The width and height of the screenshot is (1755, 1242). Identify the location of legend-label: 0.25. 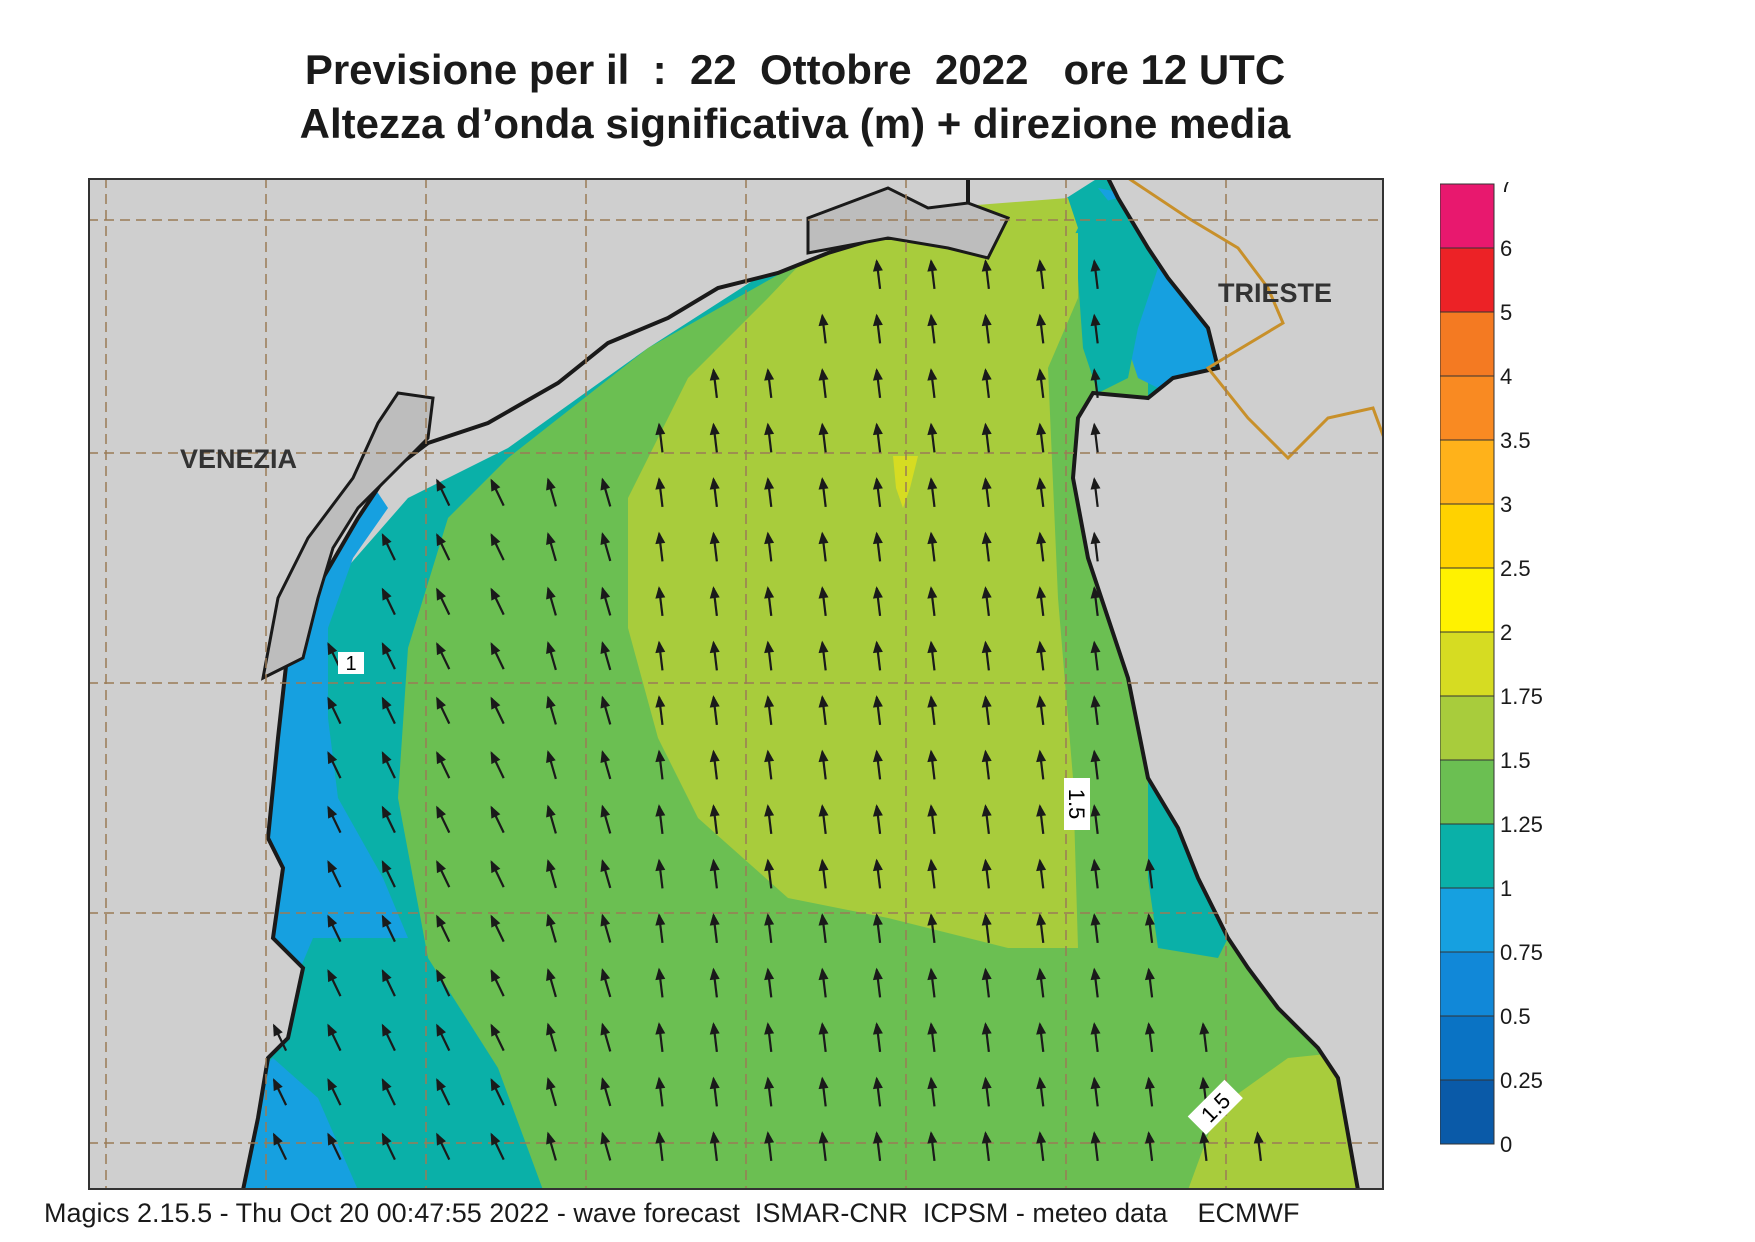
(1521, 1080).